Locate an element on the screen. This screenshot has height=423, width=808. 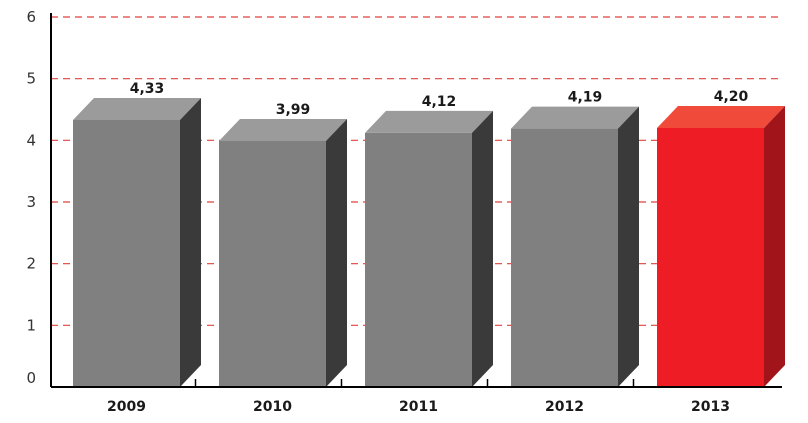
x-tick-label: 2013 is located at coordinates (710, 407).